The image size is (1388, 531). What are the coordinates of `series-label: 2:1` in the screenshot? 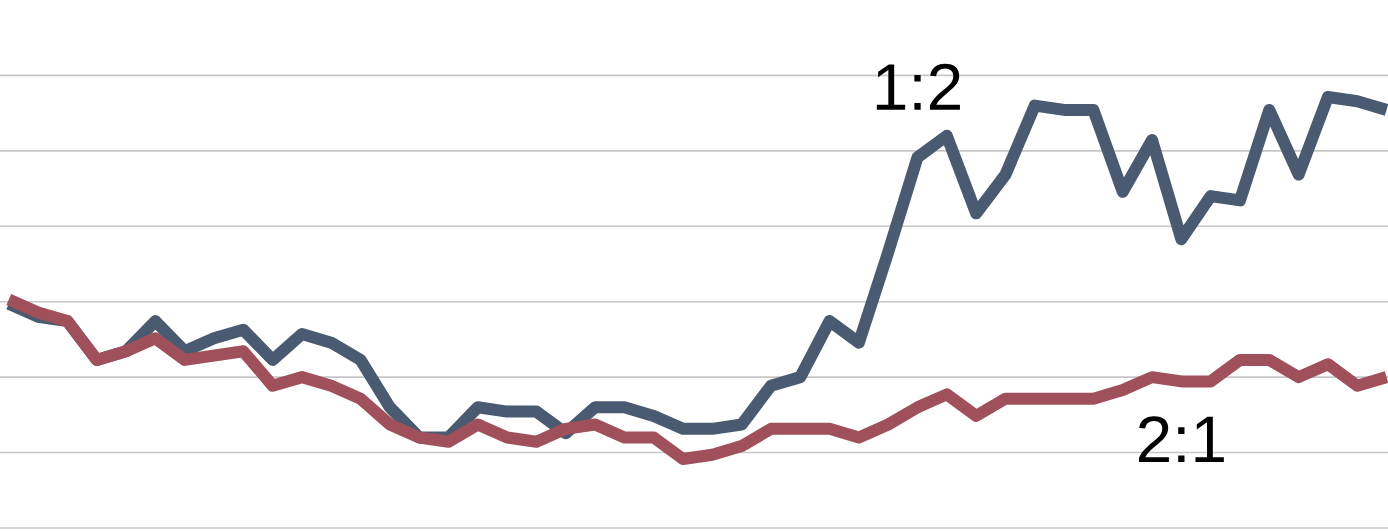 It's located at (1181, 439).